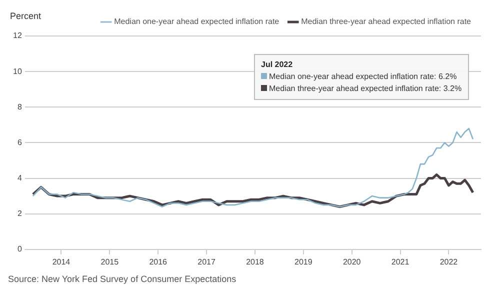 This screenshot has width=499, height=296. I want to click on x-tick-label: 2015, so click(110, 261).